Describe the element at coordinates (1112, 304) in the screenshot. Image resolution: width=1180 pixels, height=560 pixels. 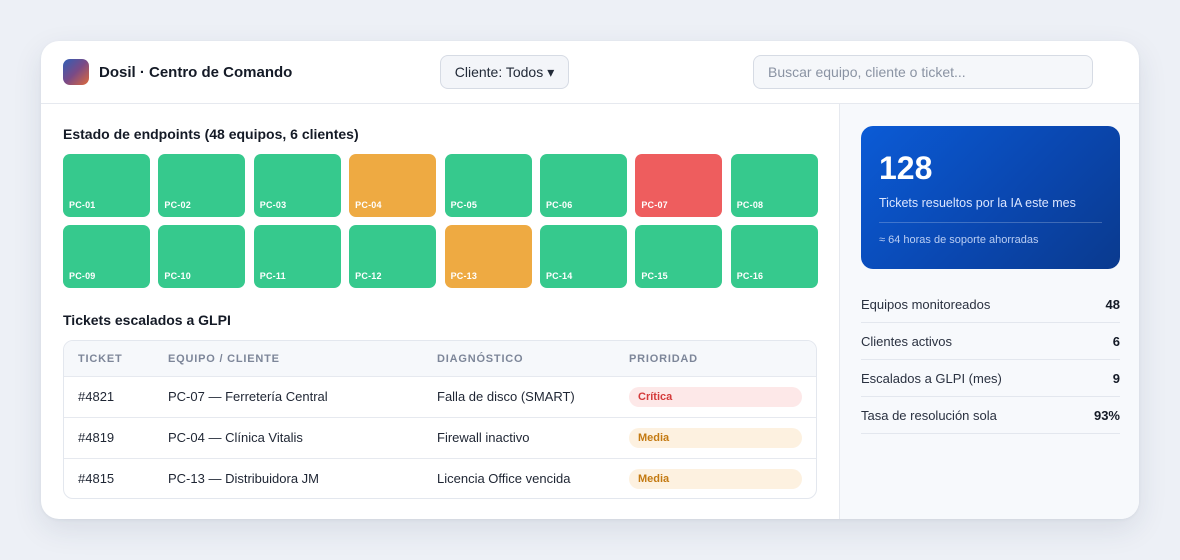
I see `stat-value: 48` at that location.